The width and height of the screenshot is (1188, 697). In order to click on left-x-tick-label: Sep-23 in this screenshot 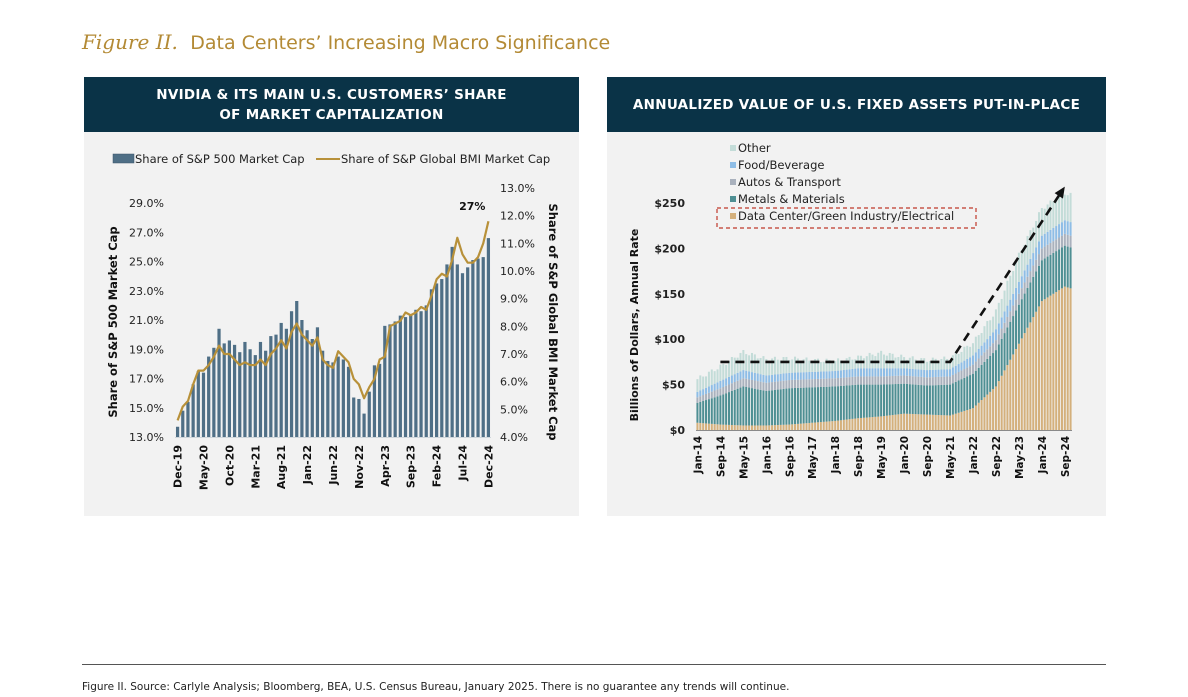, I will do `click(411, 466)`.